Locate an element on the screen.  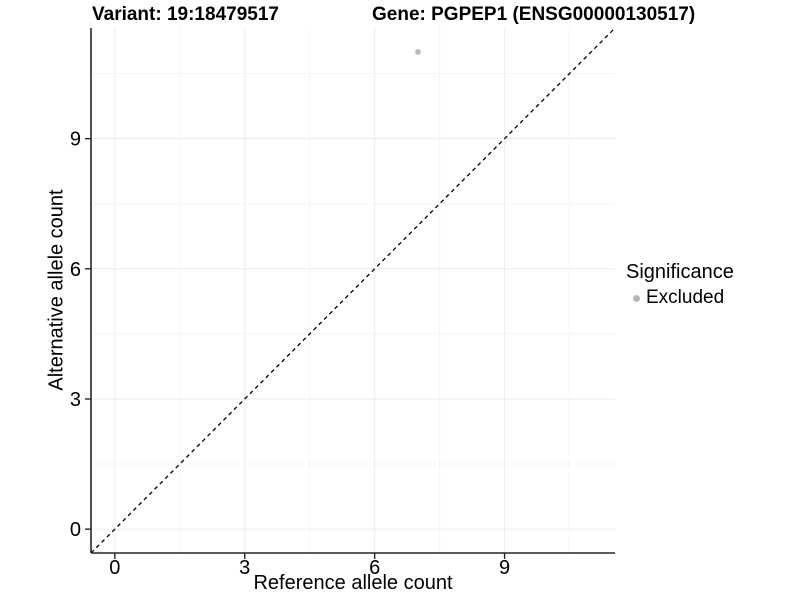
legend-point-icon is located at coordinates (636, 298).